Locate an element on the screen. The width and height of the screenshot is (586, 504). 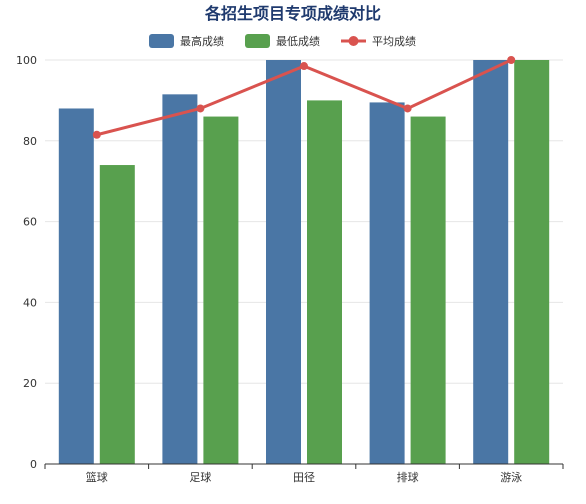
bar-最高成绩-排球 is located at coordinates (387, 283).